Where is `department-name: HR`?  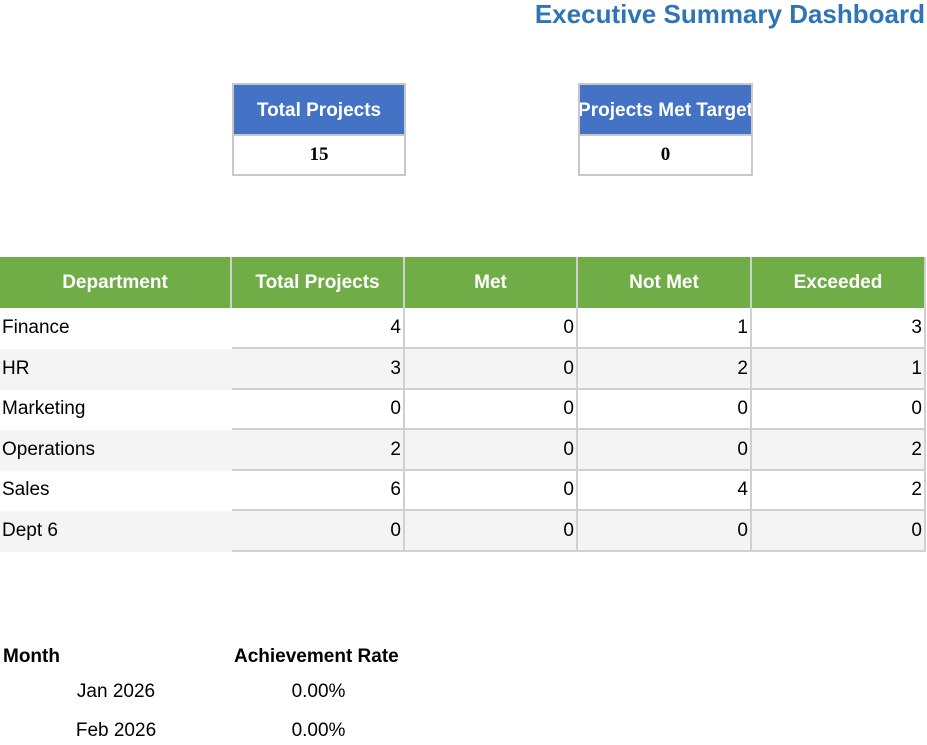 department-name: HR is located at coordinates (116, 369).